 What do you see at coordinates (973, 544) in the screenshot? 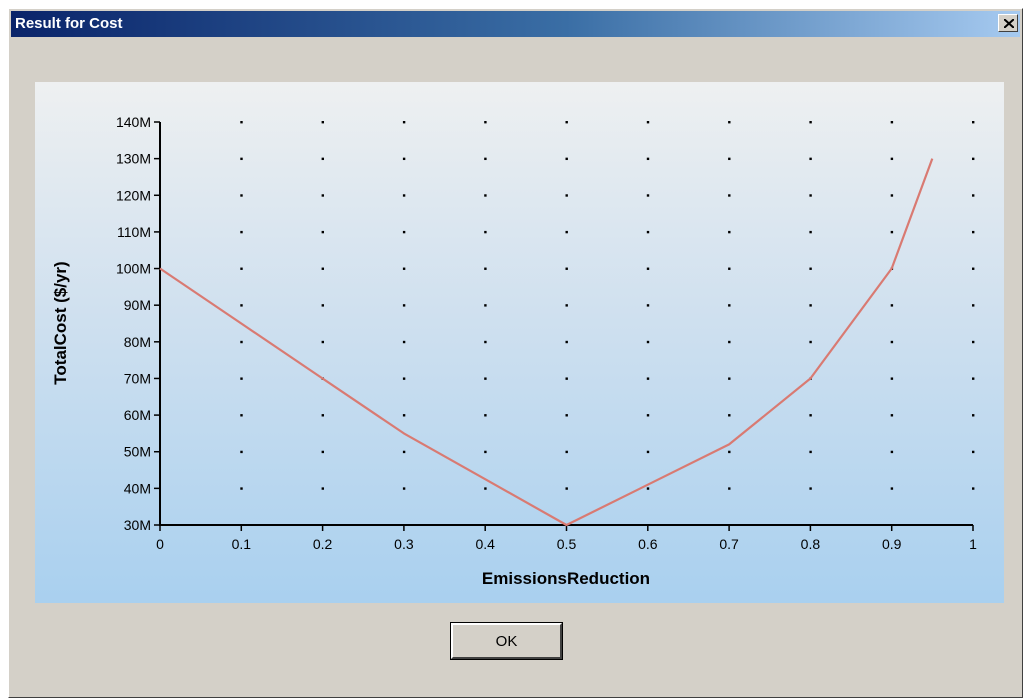
I see `x-tick-label: 1` at bounding box center [973, 544].